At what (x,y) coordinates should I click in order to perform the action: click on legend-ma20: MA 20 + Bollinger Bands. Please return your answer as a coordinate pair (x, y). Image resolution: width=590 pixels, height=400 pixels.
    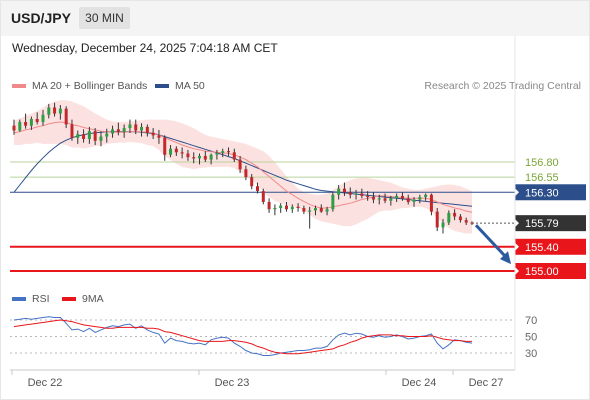
    Looking at the image, I should click on (79, 86).